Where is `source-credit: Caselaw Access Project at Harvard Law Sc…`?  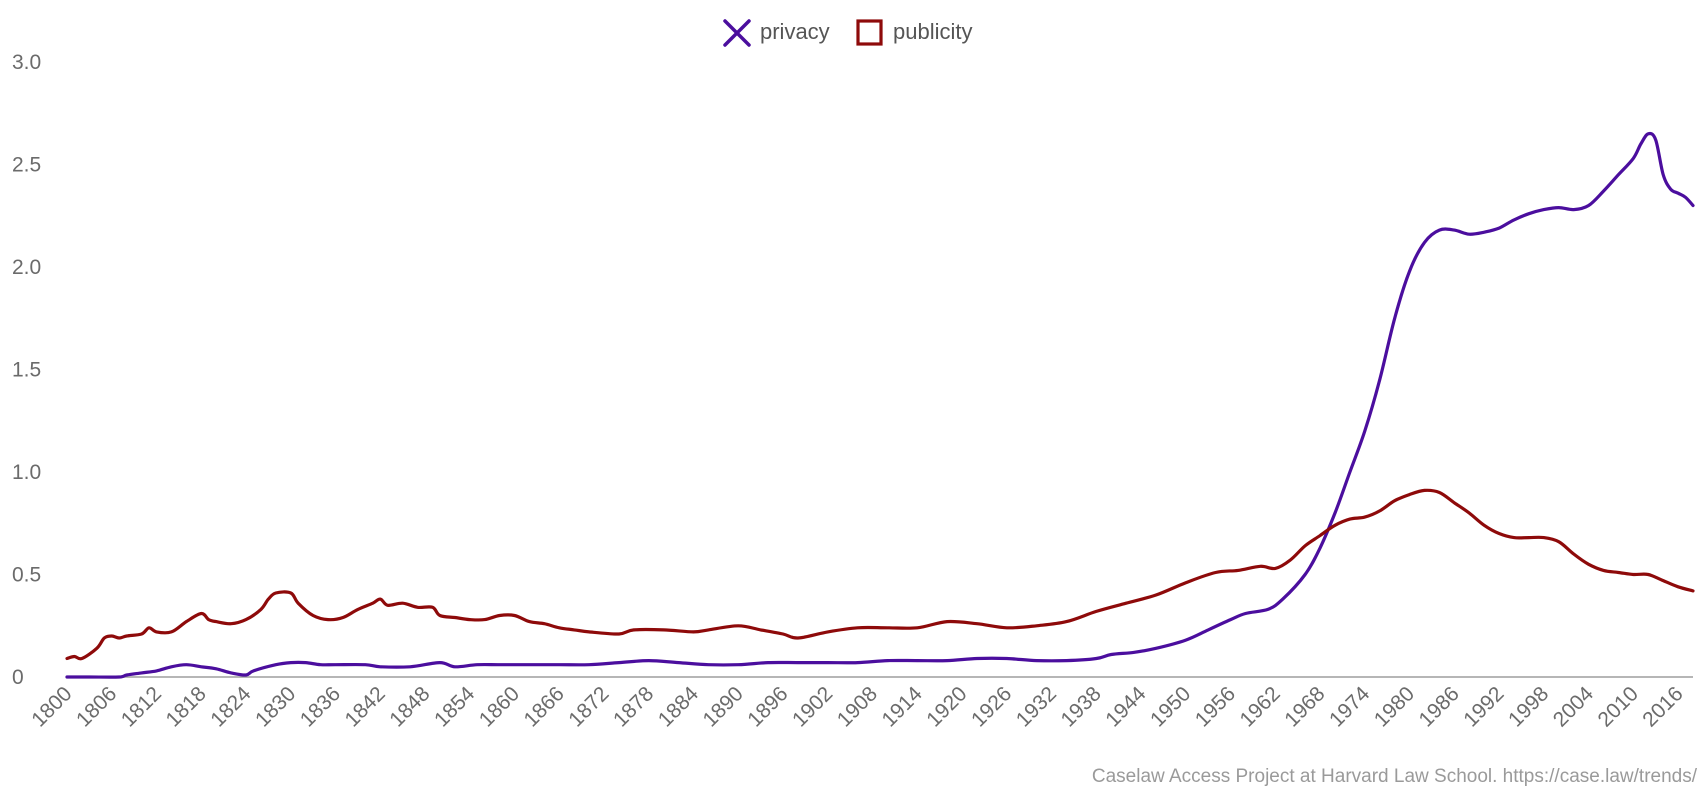
source-credit: Caselaw Access Project at Harvard Law Sc… is located at coordinates (1395, 776).